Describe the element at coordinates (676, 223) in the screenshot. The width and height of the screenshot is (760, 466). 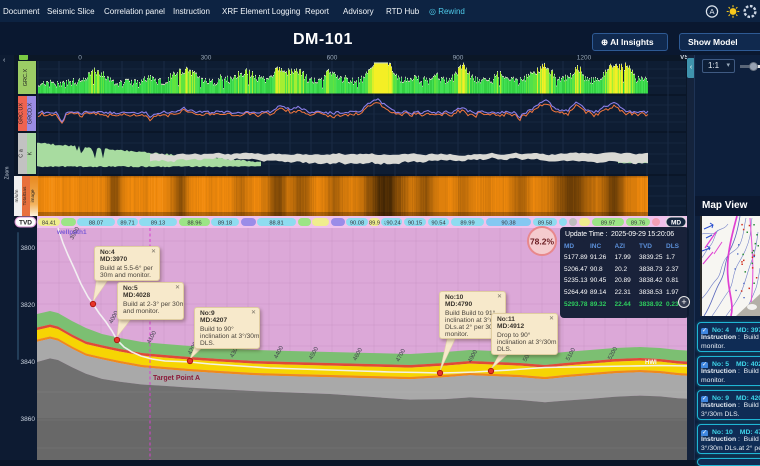
I see `svg-text: MD` at that location.